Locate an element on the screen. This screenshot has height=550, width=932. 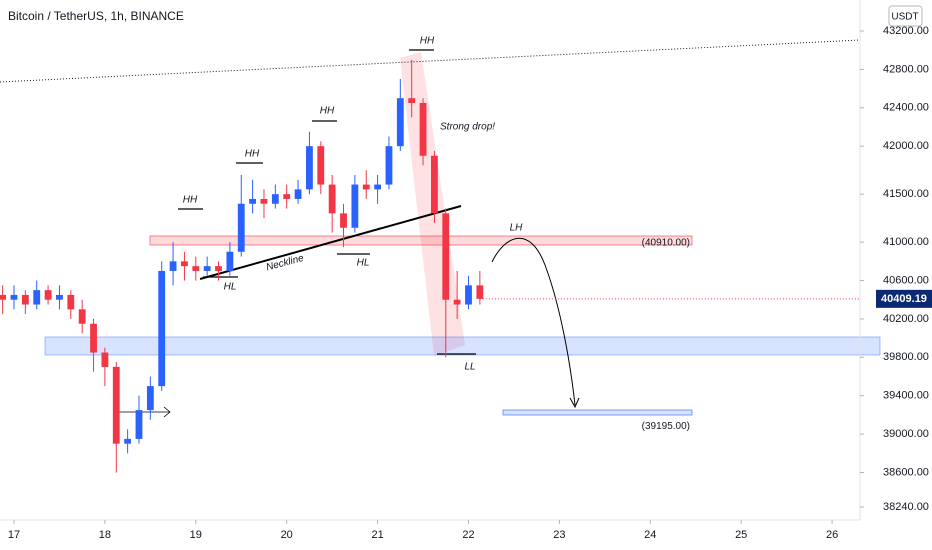
y-tick-label: 39000.00 is located at coordinates (906, 434).